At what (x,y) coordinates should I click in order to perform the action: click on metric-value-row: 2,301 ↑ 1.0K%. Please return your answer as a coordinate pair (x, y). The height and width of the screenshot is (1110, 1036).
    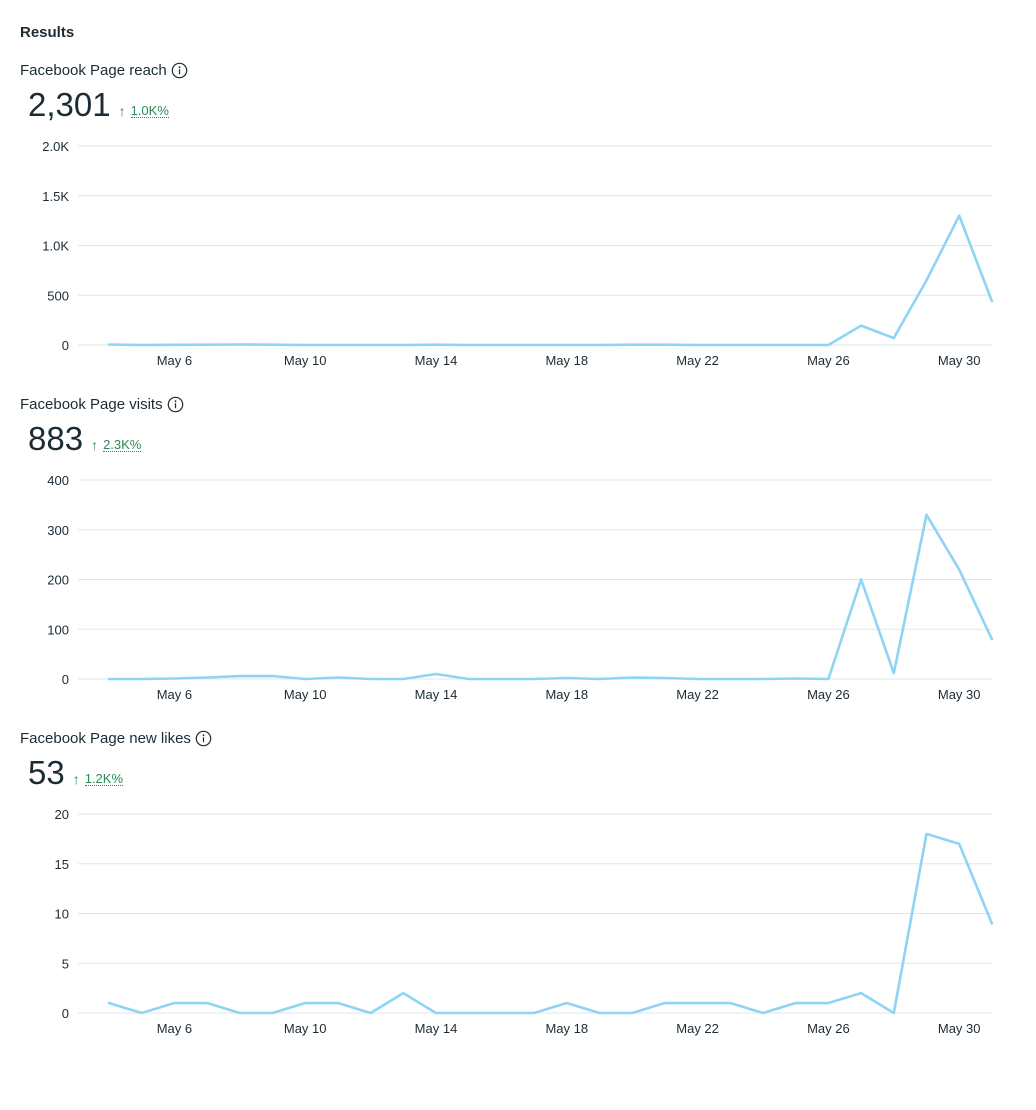
    Looking at the image, I should click on (98, 105).